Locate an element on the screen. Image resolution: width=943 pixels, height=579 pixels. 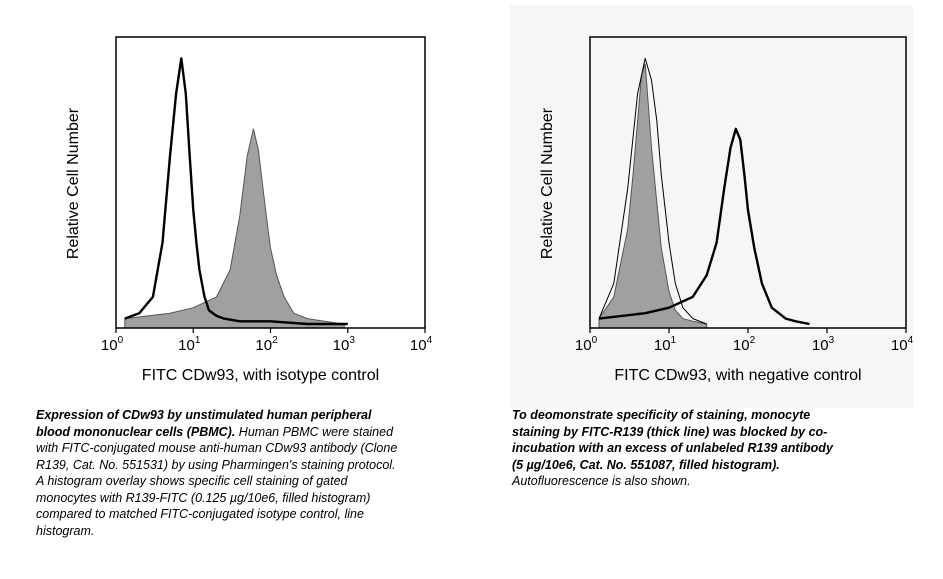
x-tick-label-isotype-2: 10² is located at coordinates (266, 344).